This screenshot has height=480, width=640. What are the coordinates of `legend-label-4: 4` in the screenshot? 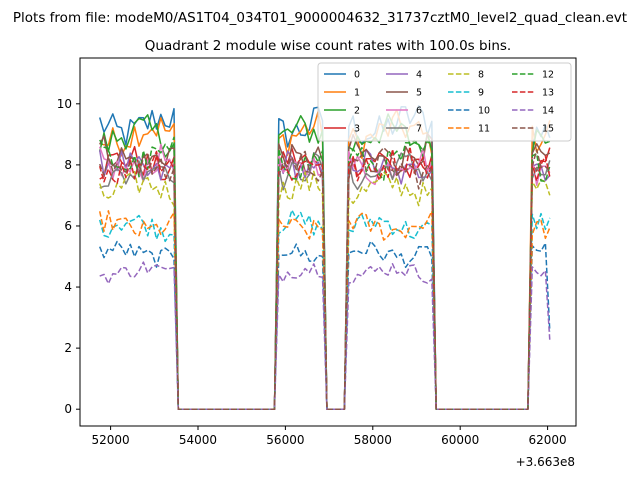 It's located at (419, 75).